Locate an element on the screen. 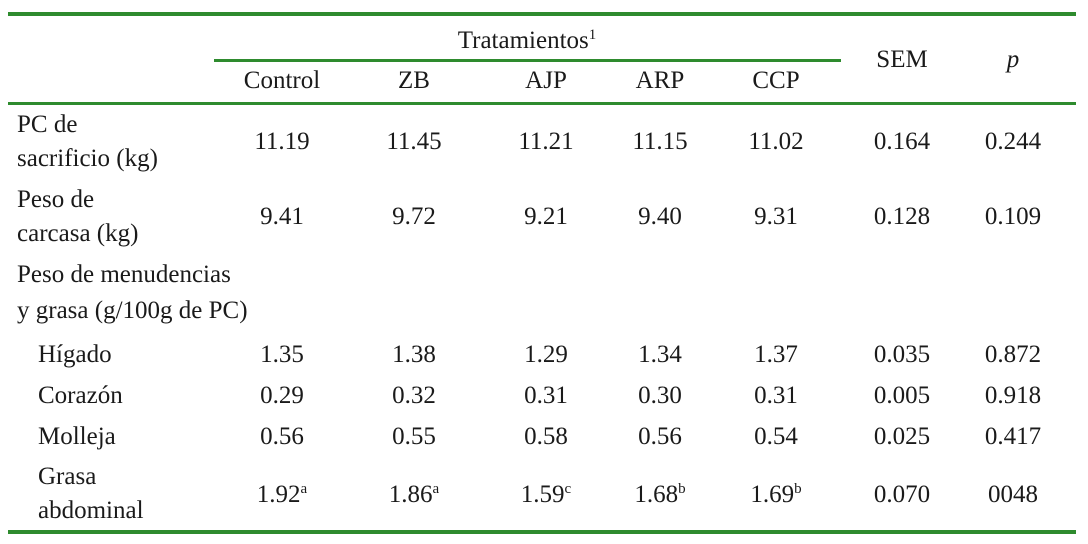 This screenshot has height=544, width=1088. cell-value: 9.31 is located at coordinates (776, 216).